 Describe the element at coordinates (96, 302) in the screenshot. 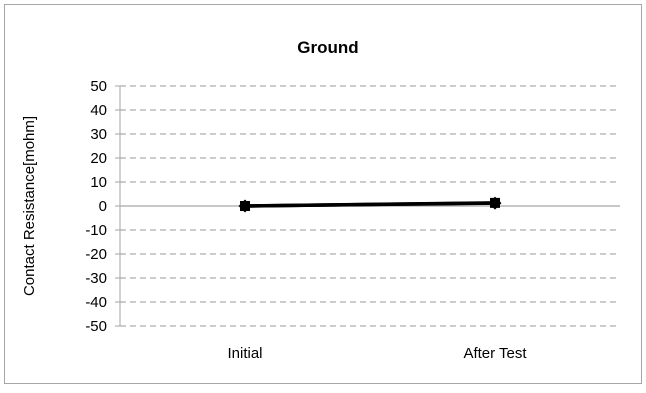

I see `y-tick-label: -40` at that location.